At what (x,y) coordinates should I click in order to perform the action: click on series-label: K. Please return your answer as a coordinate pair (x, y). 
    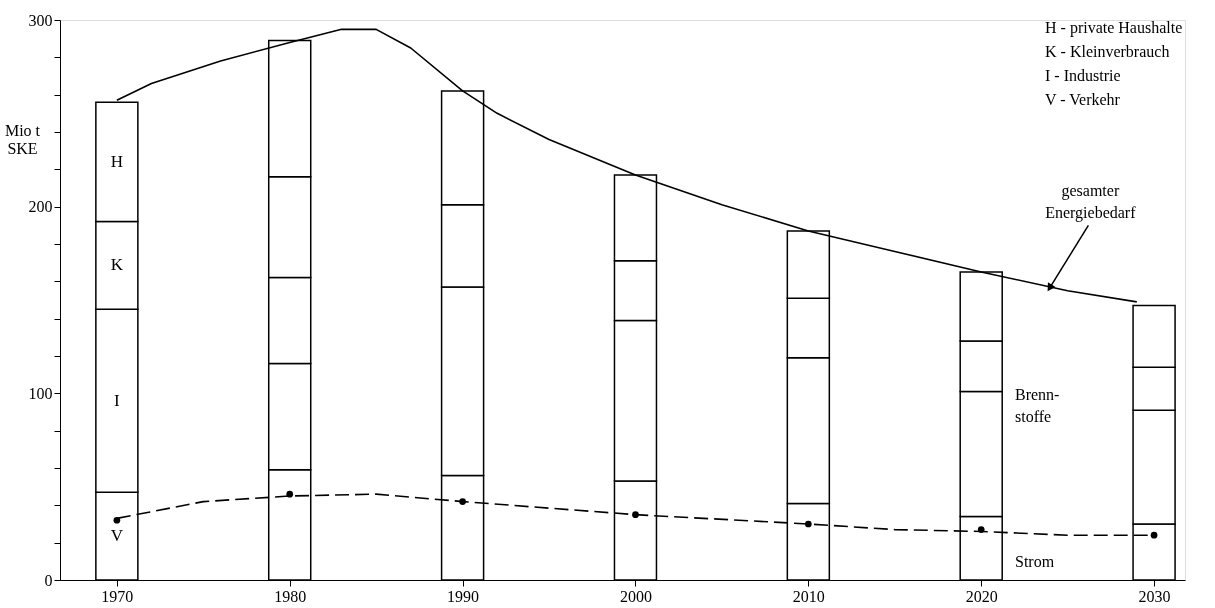
    Looking at the image, I should click on (117, 265).